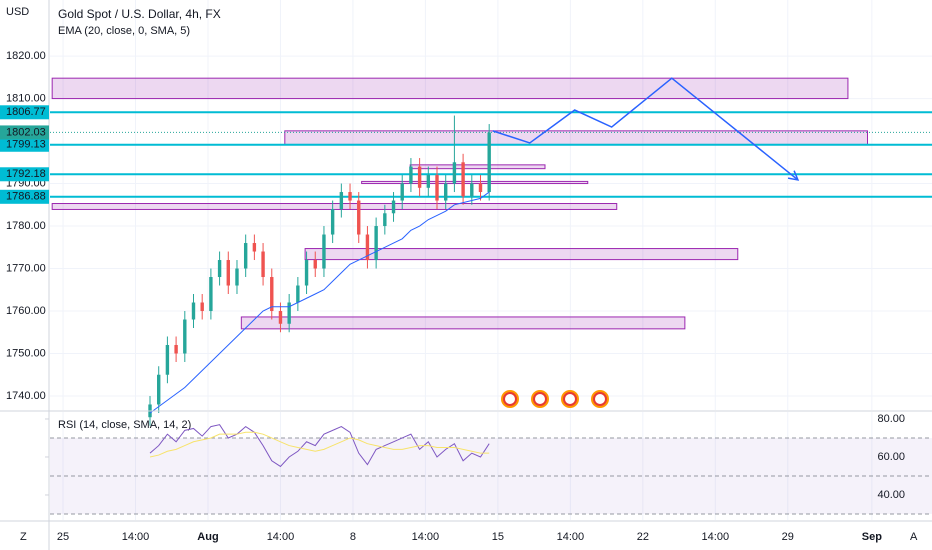 This screenshot has height=550, width=932. Describe the element at coordinates (23, 537) in the screenshot. I see `footer-left: Z` at that location.